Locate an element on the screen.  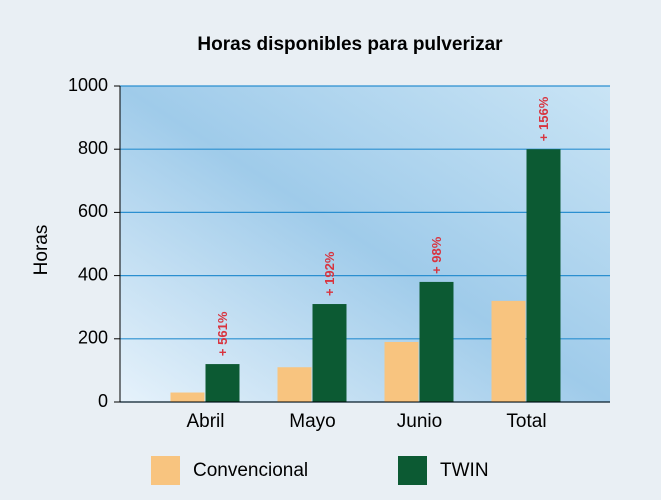
y-tick-label: 1000 is located at coordinates (88, 85).